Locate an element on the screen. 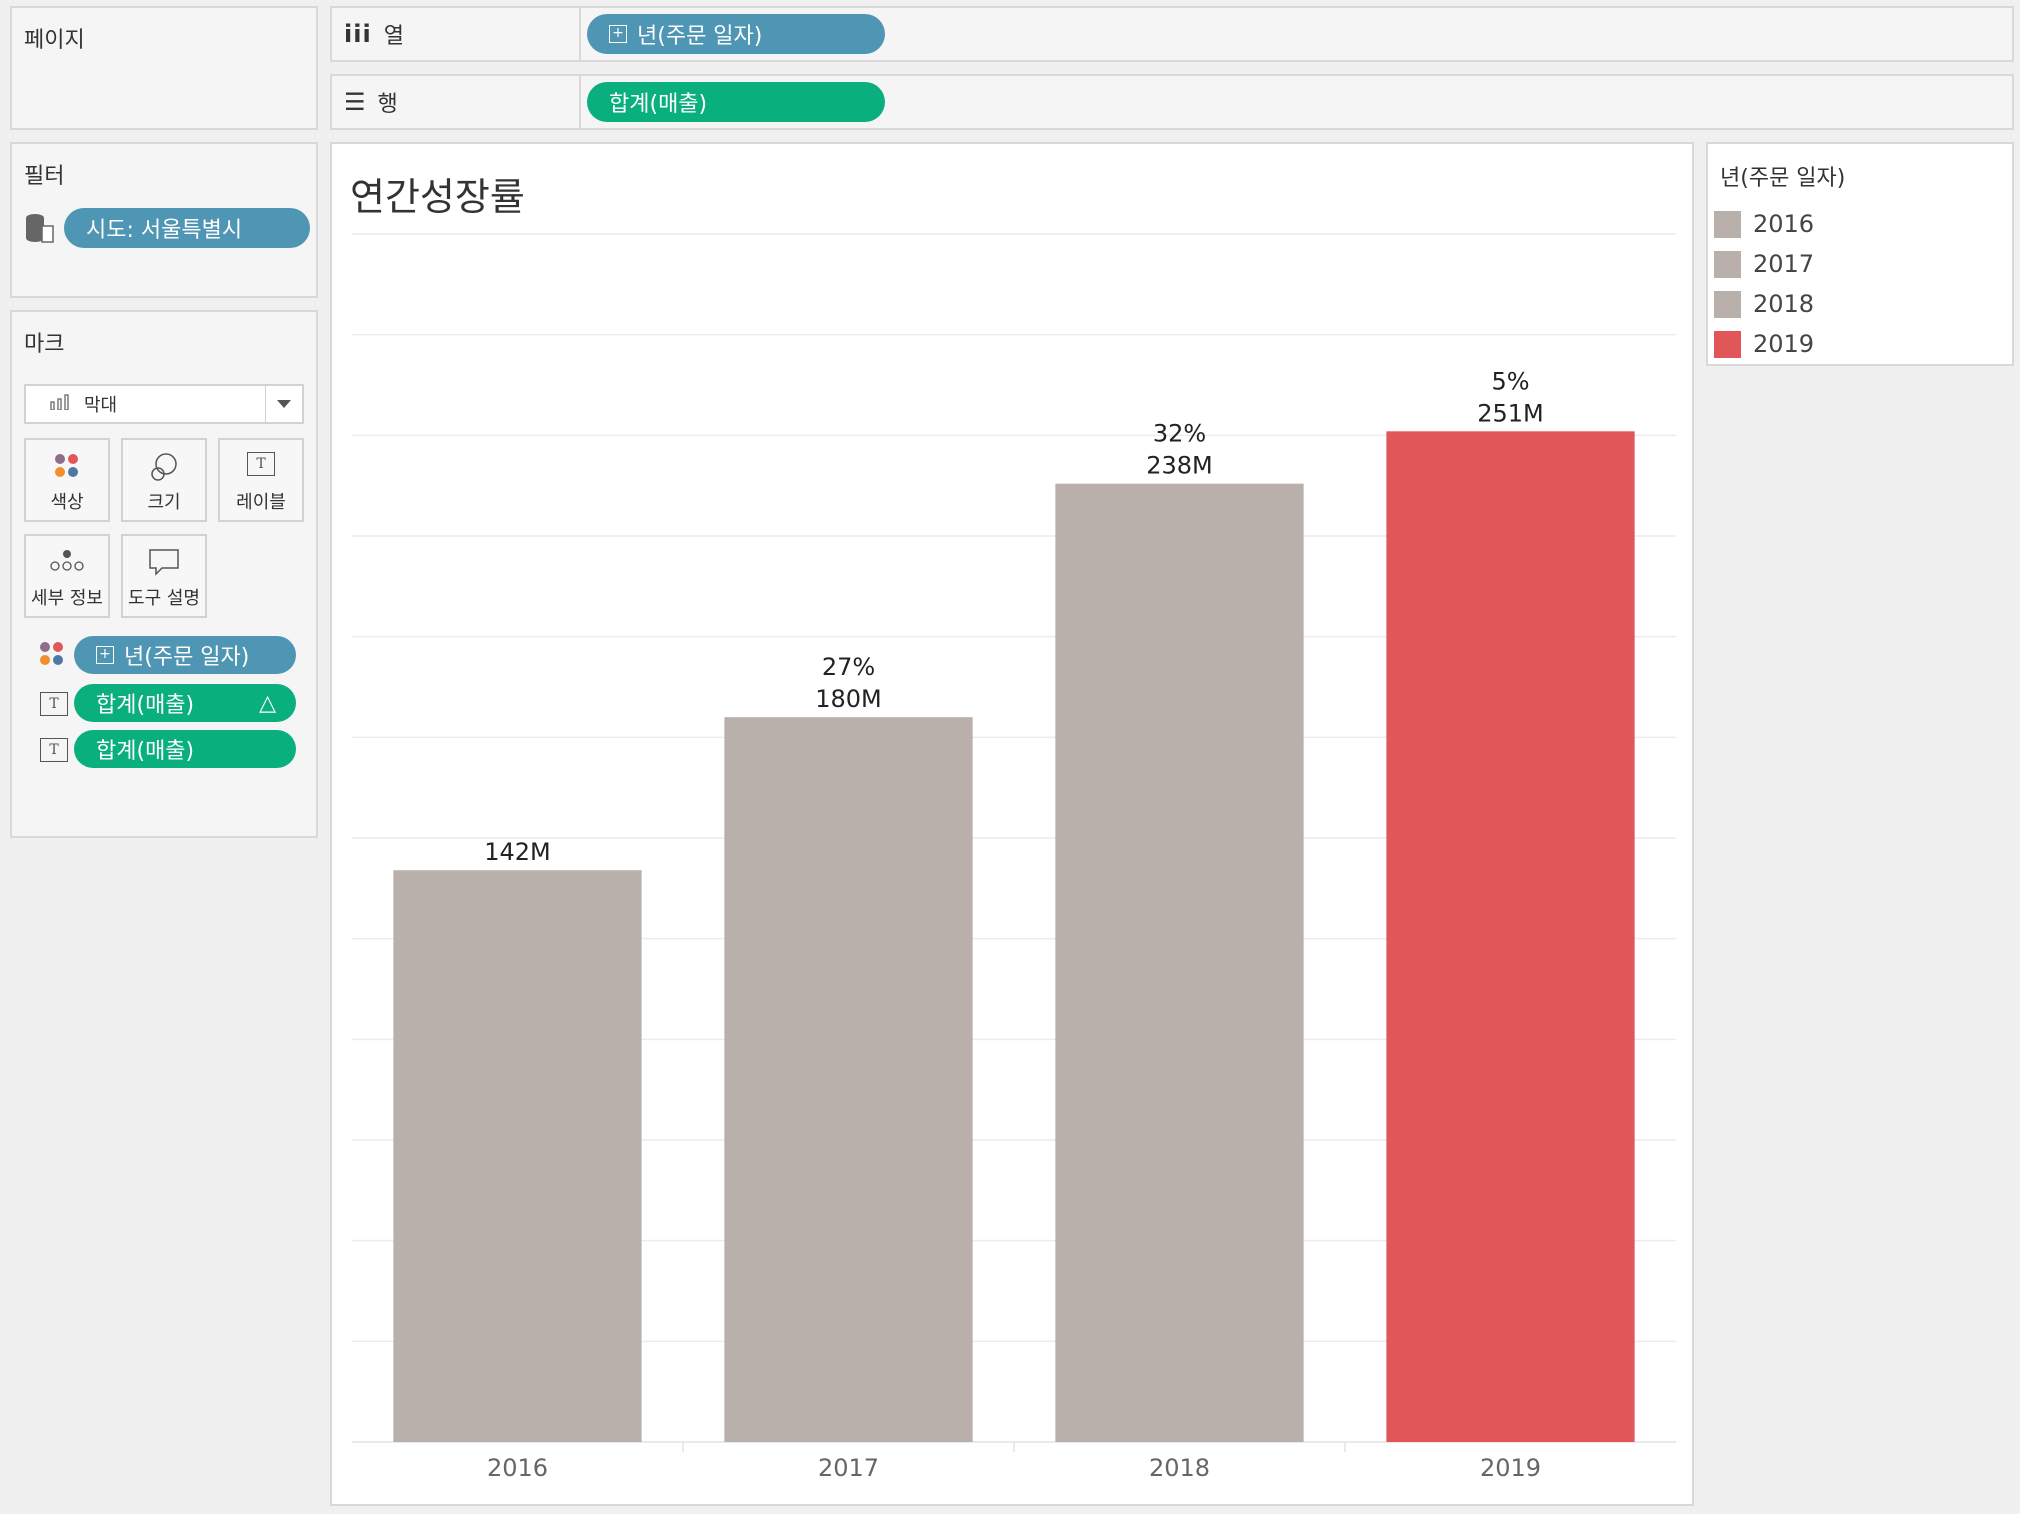  rows-label-text: 행 is located at coordinates (387, 104).